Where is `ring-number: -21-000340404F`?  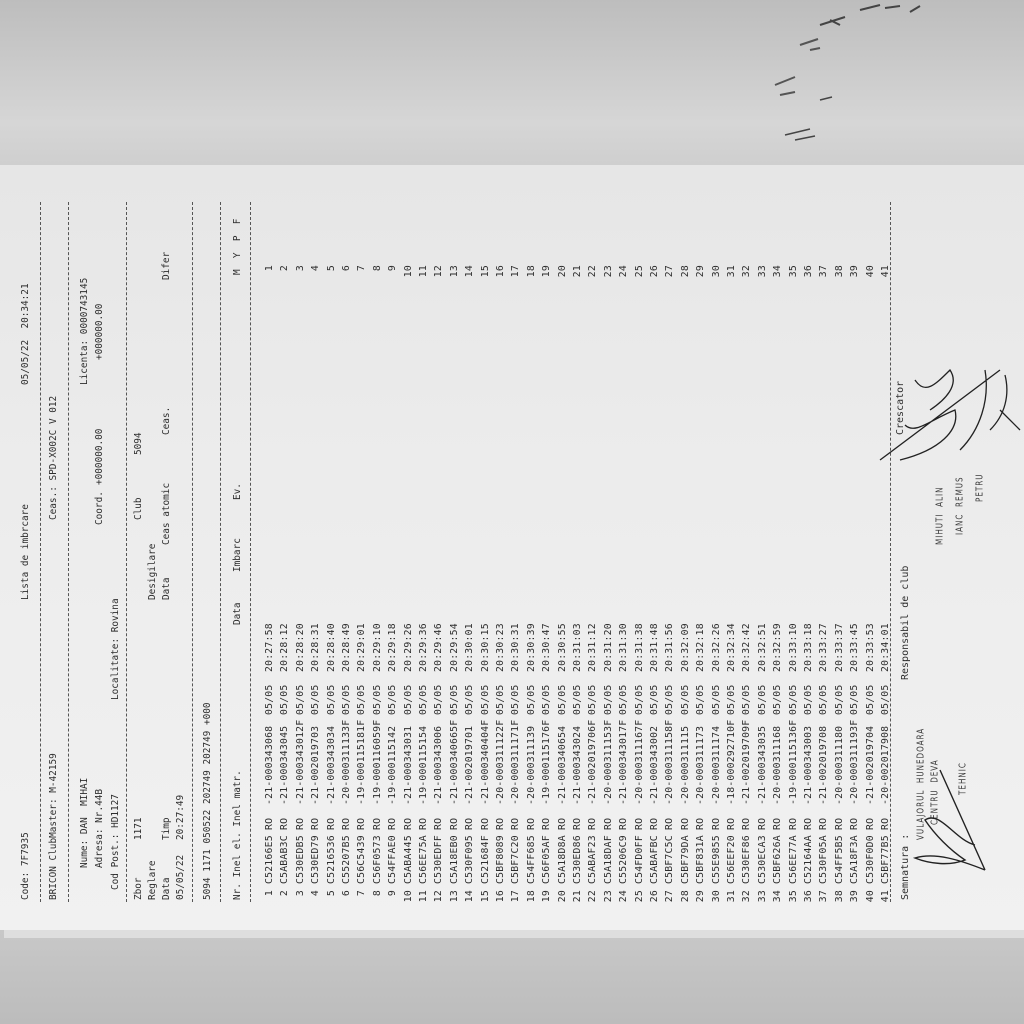
ring-number: -21-000340404F is located at coordinates (485, 762).